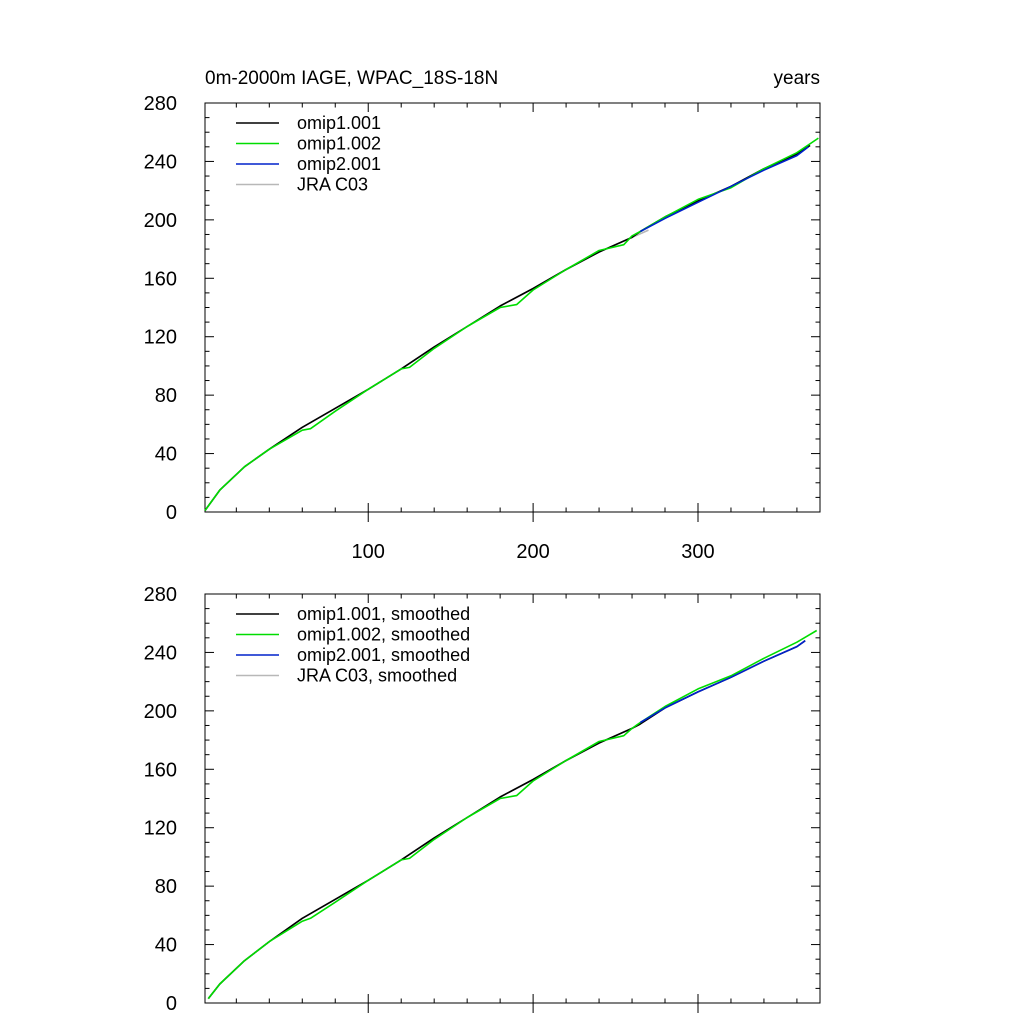 Image resolution: width=1024 pixels, height=1024 pixels. I want to click on legend-label: omip2.001, smoothed, so click(383, 655).